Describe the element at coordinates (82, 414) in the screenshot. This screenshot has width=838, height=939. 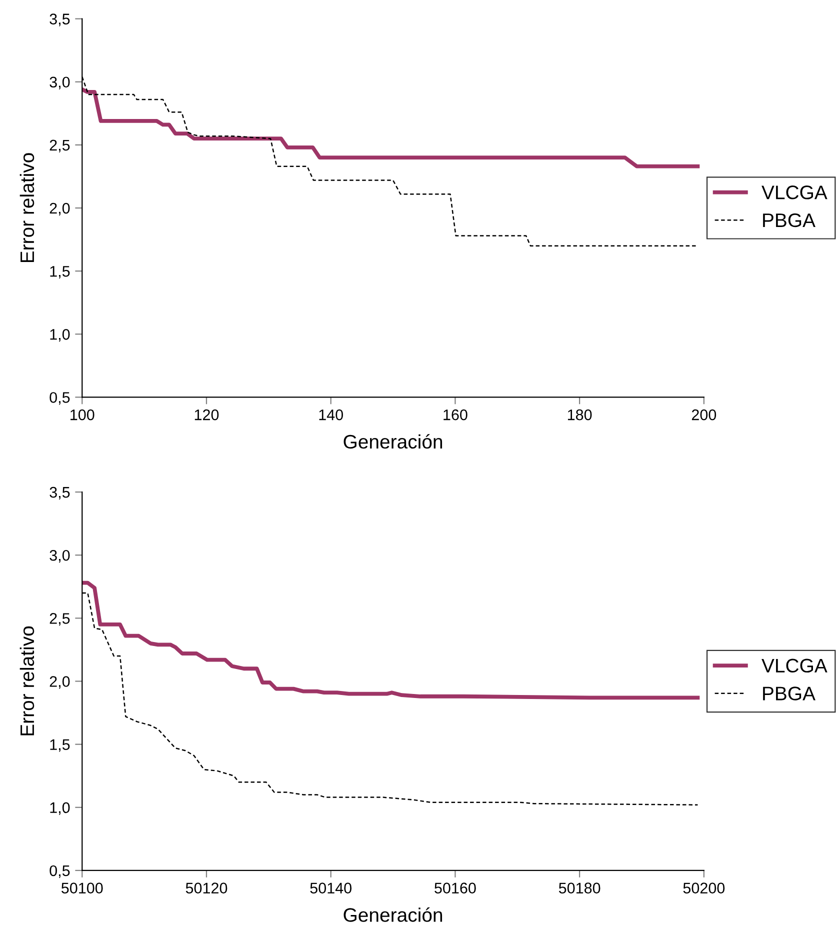
I see `x-tick-label: 100` at that location.